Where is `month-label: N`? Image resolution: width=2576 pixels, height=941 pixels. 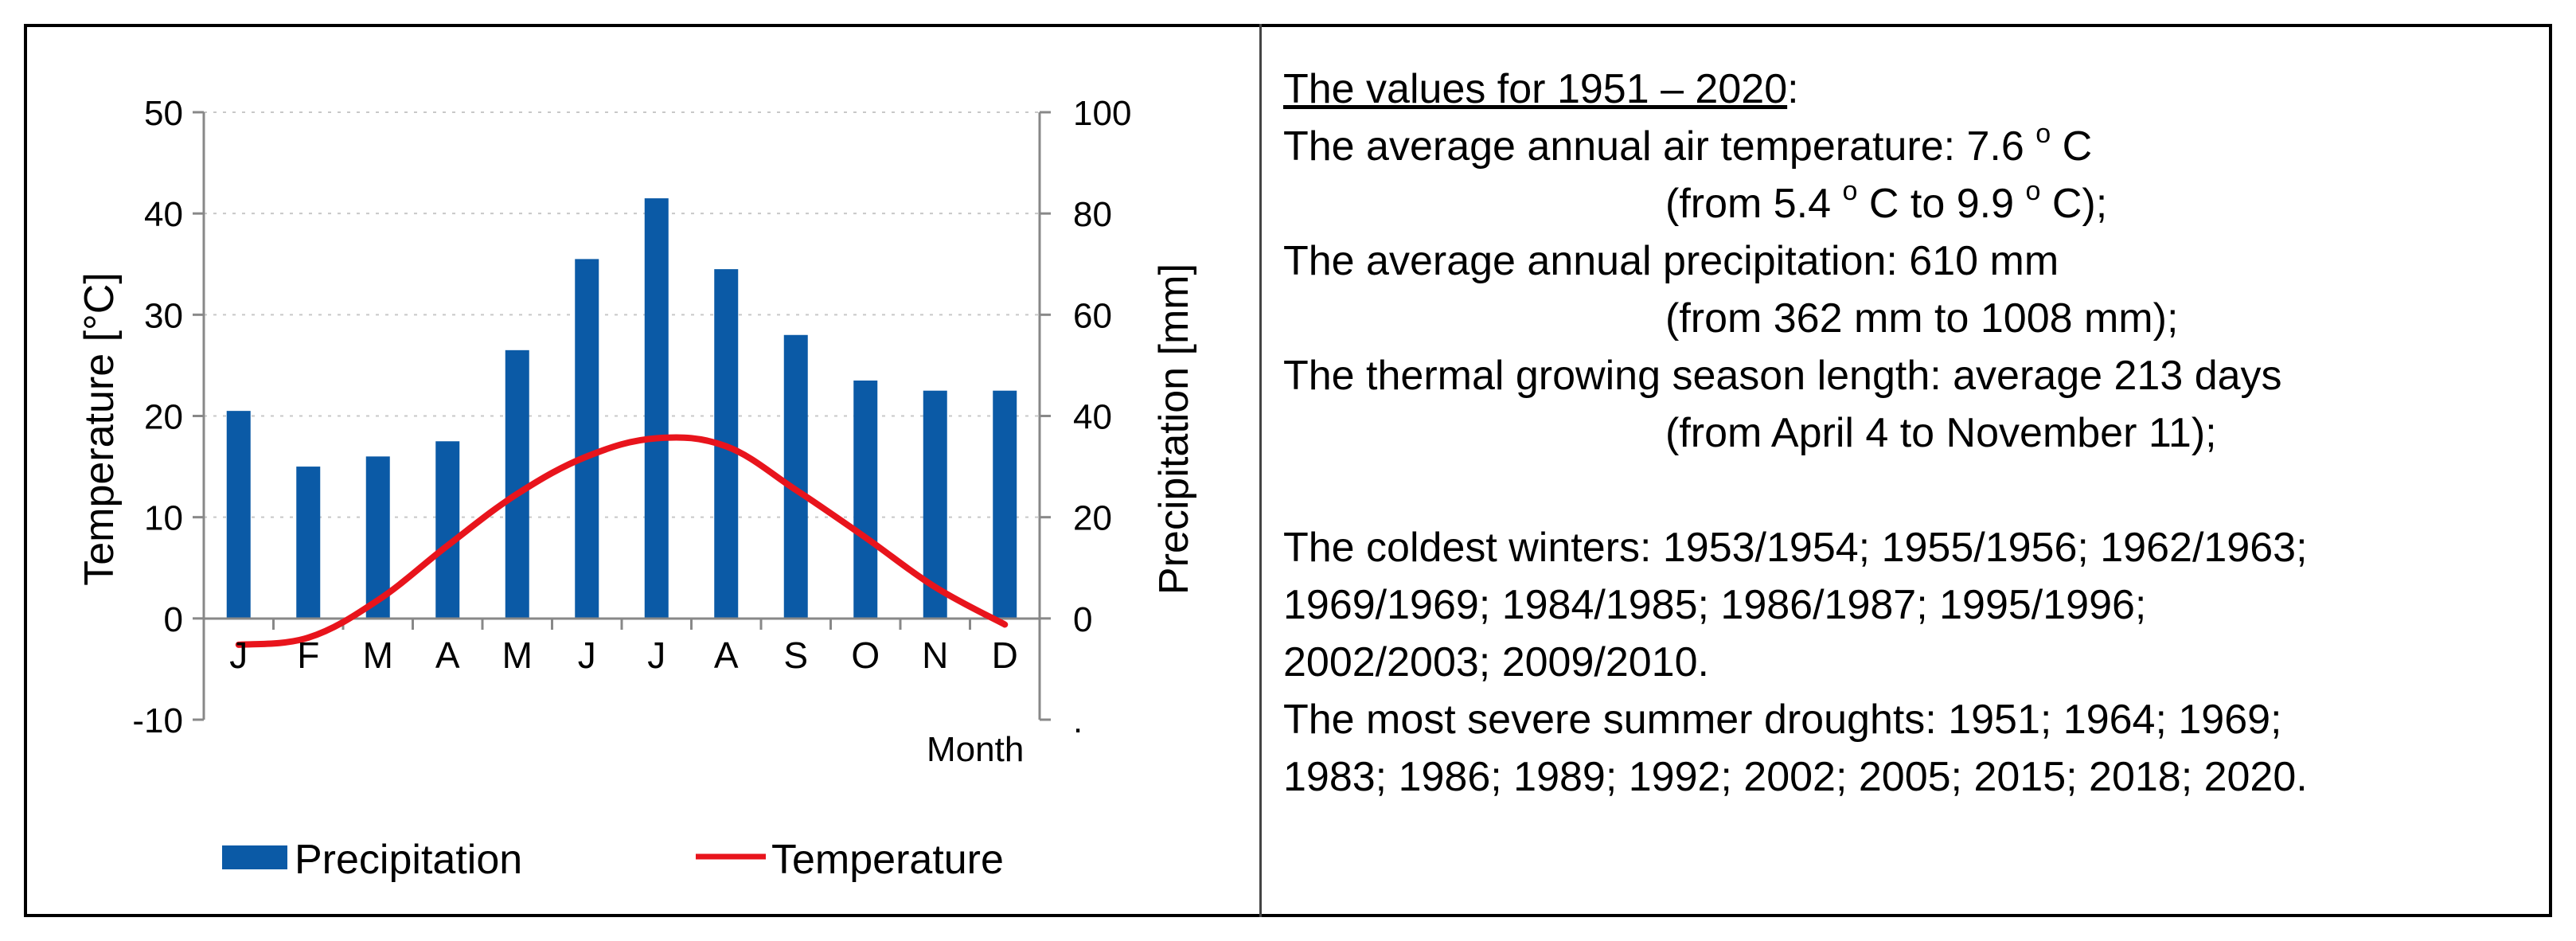
month-label: N is located at coordinates (935, 655).